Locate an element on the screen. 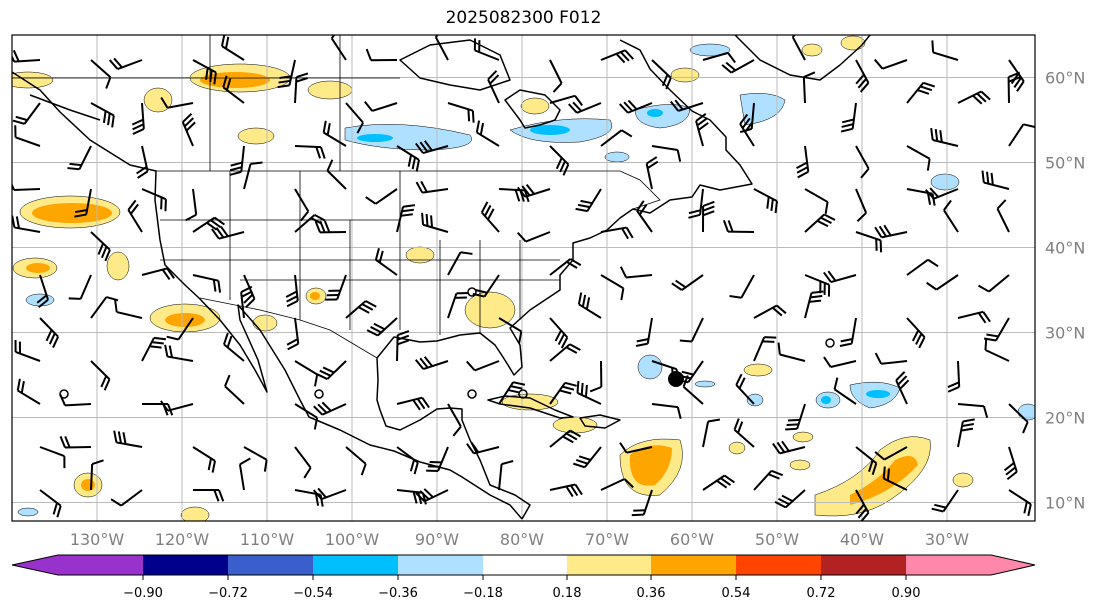  colorbar-tick-label: −0.90 is located at coordinates (143, 593).